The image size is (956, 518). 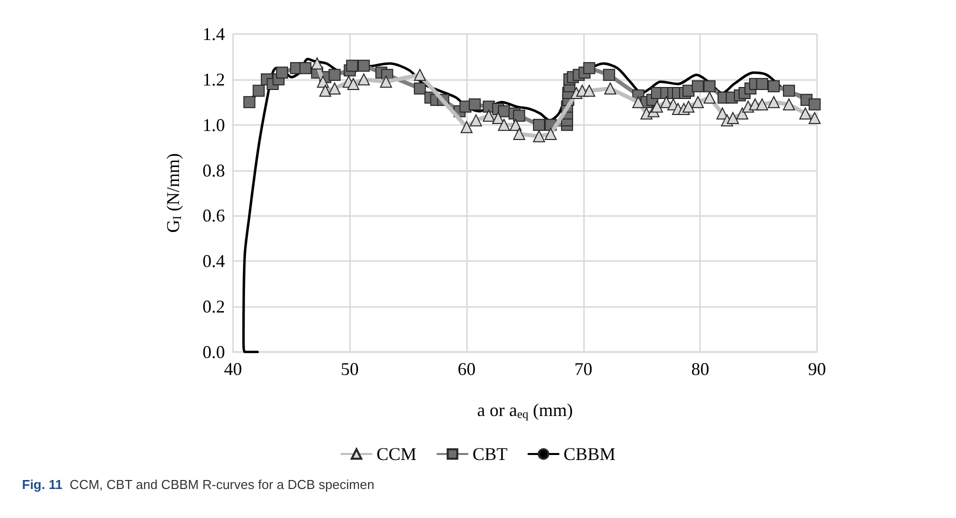 What do you see at coordinates (213, 306) in the screenshot?
I see `y-tick-label: 0.2` at bounding box center [213, 306].